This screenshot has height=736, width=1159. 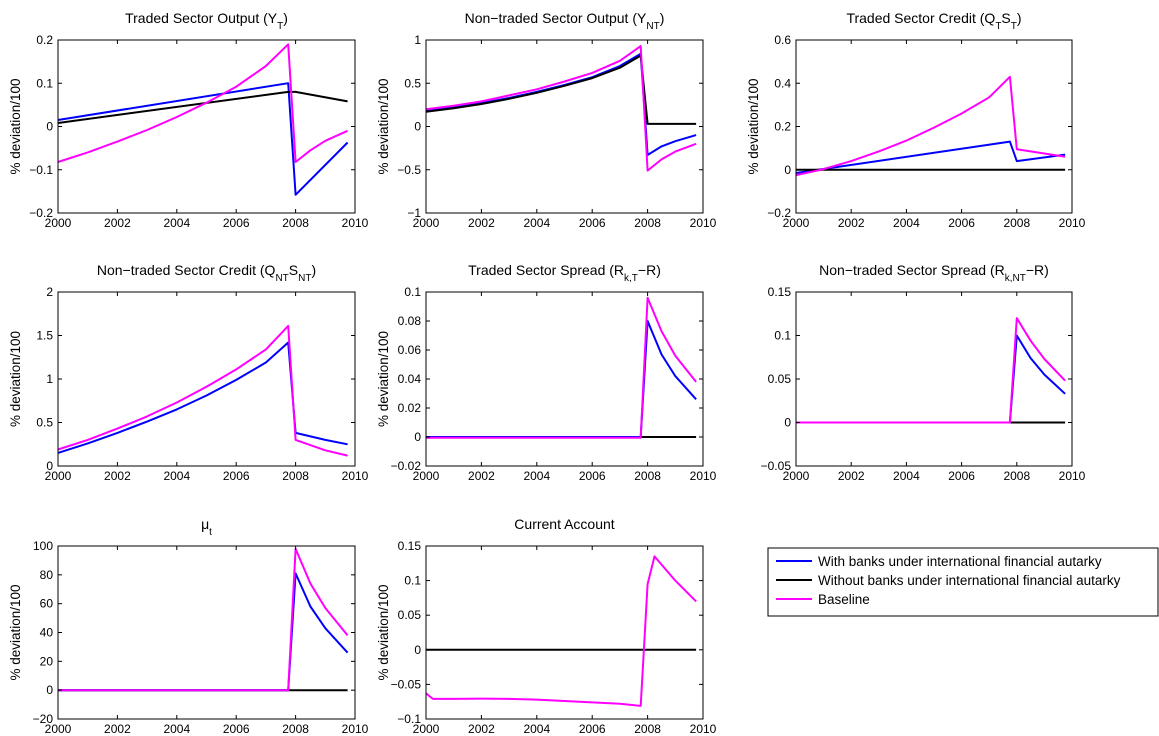 What do you see at coordinates (780, 292) in the screenshot?
I see `y-tick-label: 0.15` at bounding box center [780, 292].